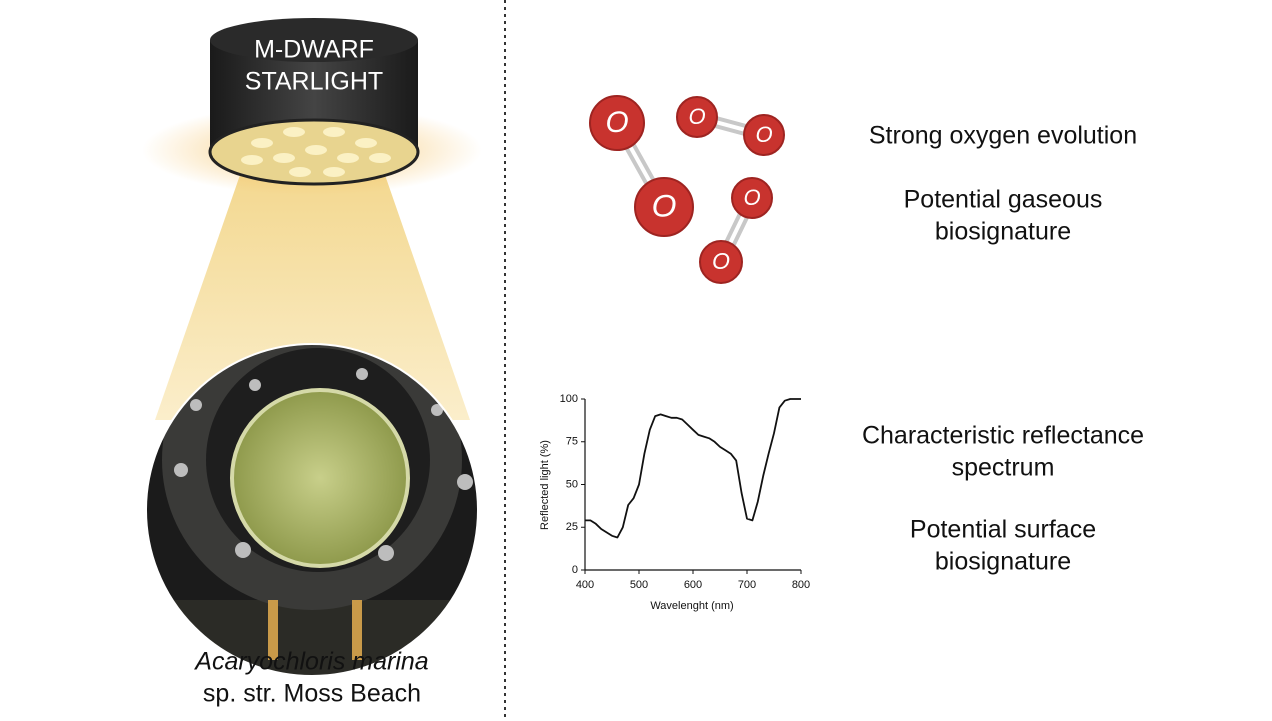  I want to click on x-tick-label: 800, so click(801, 585).